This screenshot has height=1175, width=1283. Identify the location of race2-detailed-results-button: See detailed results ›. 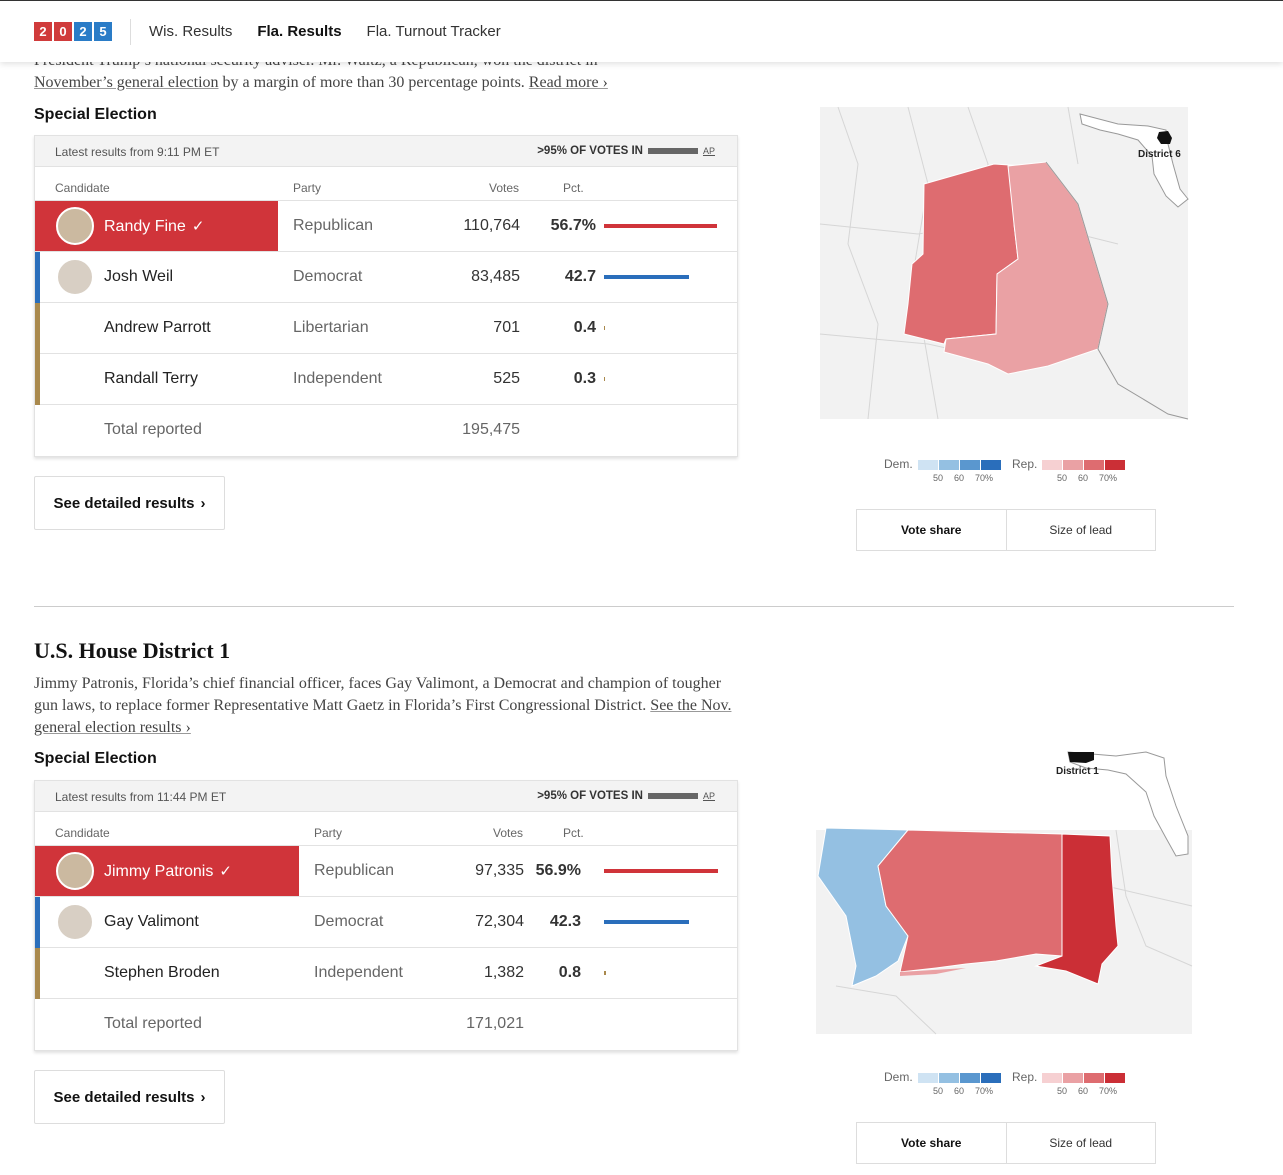
(129, 1097).